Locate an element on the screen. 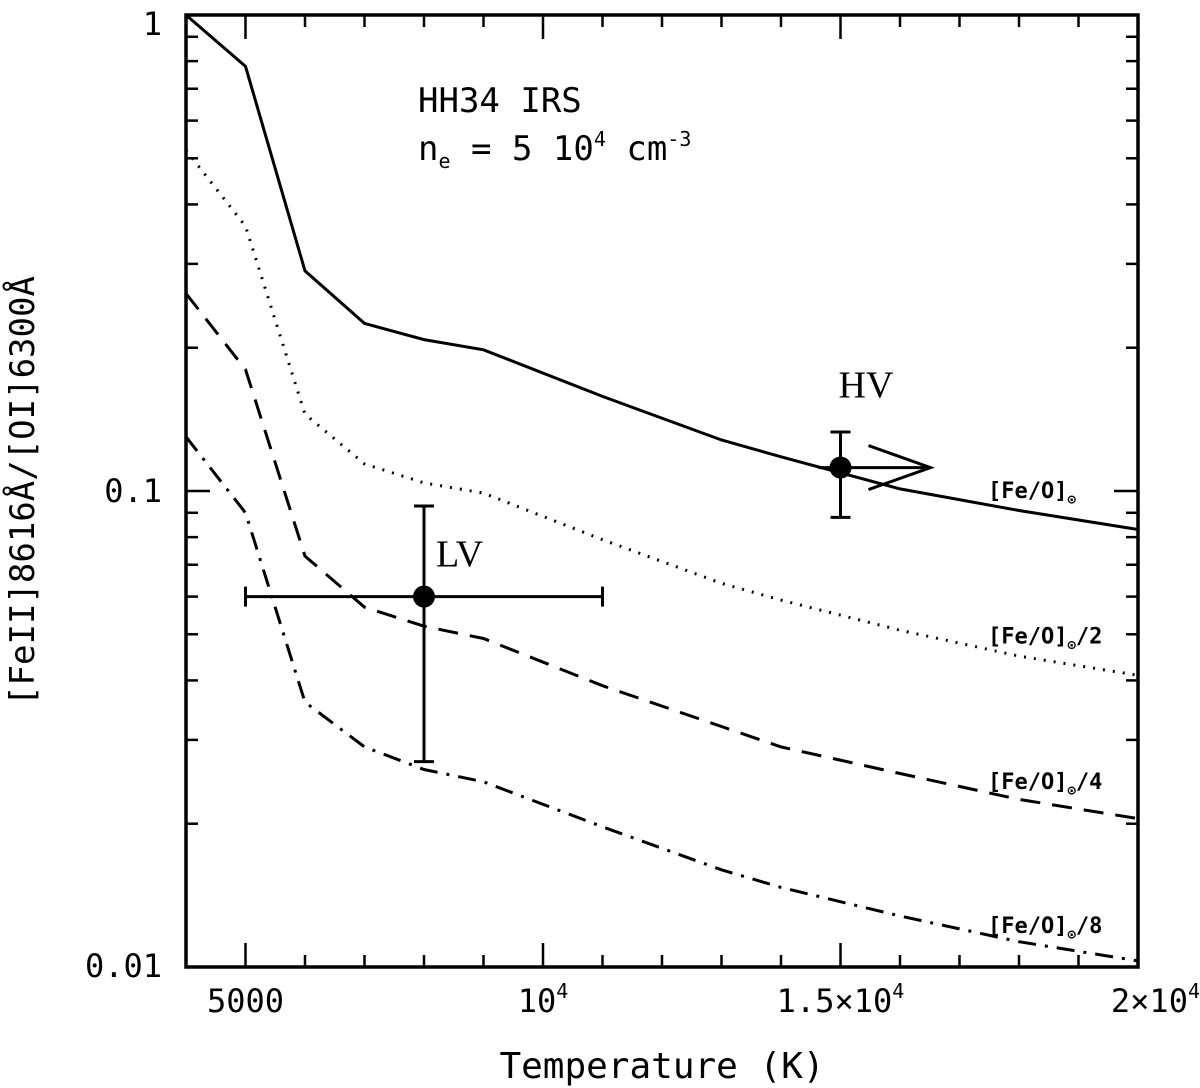  x-axis-label: Temperature (K) is located at coordinates (661, 1066).